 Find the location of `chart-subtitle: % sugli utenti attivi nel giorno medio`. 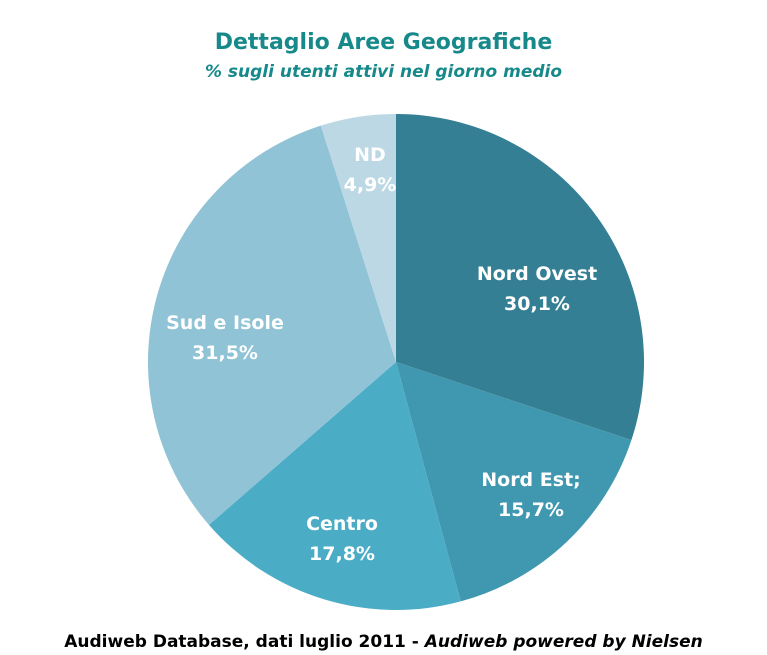

chart-subtitle: % sugli utenti attivi nel giorno medio is located at coordinates (383, 72).